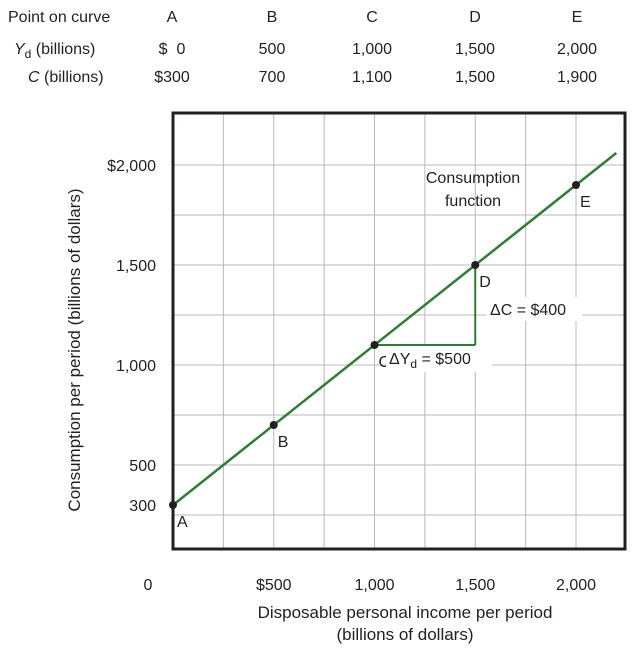 The width and height of the screenshot is (635, 648). I want to click on data-point-d, so click(475, 265).